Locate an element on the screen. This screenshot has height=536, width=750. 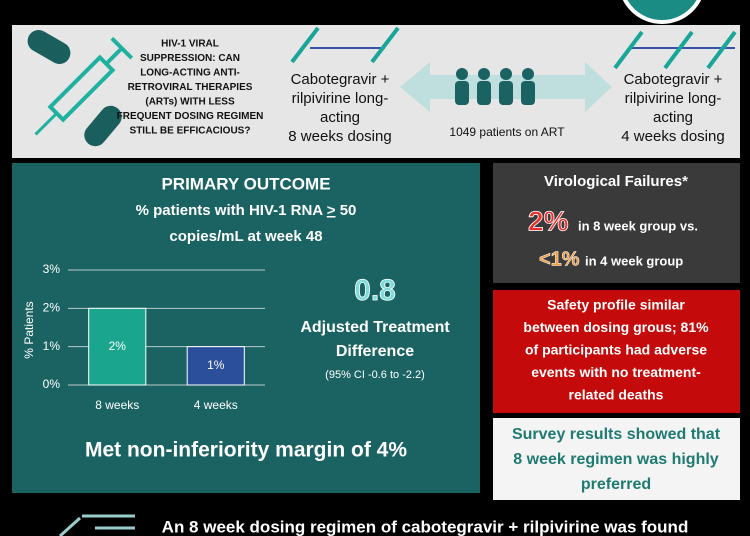
safety-line: events with no treatment- is located at coordinates (616, 372).